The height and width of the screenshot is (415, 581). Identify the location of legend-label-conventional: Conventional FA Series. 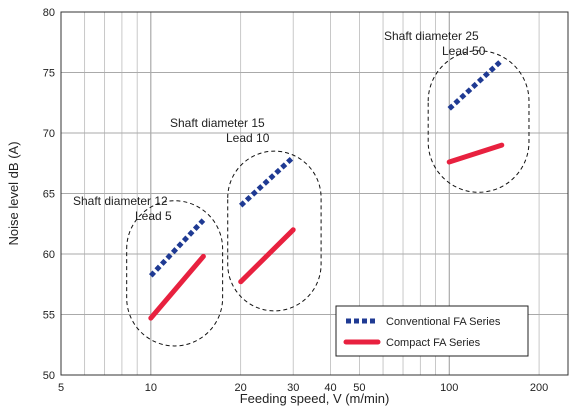
(443, 322).